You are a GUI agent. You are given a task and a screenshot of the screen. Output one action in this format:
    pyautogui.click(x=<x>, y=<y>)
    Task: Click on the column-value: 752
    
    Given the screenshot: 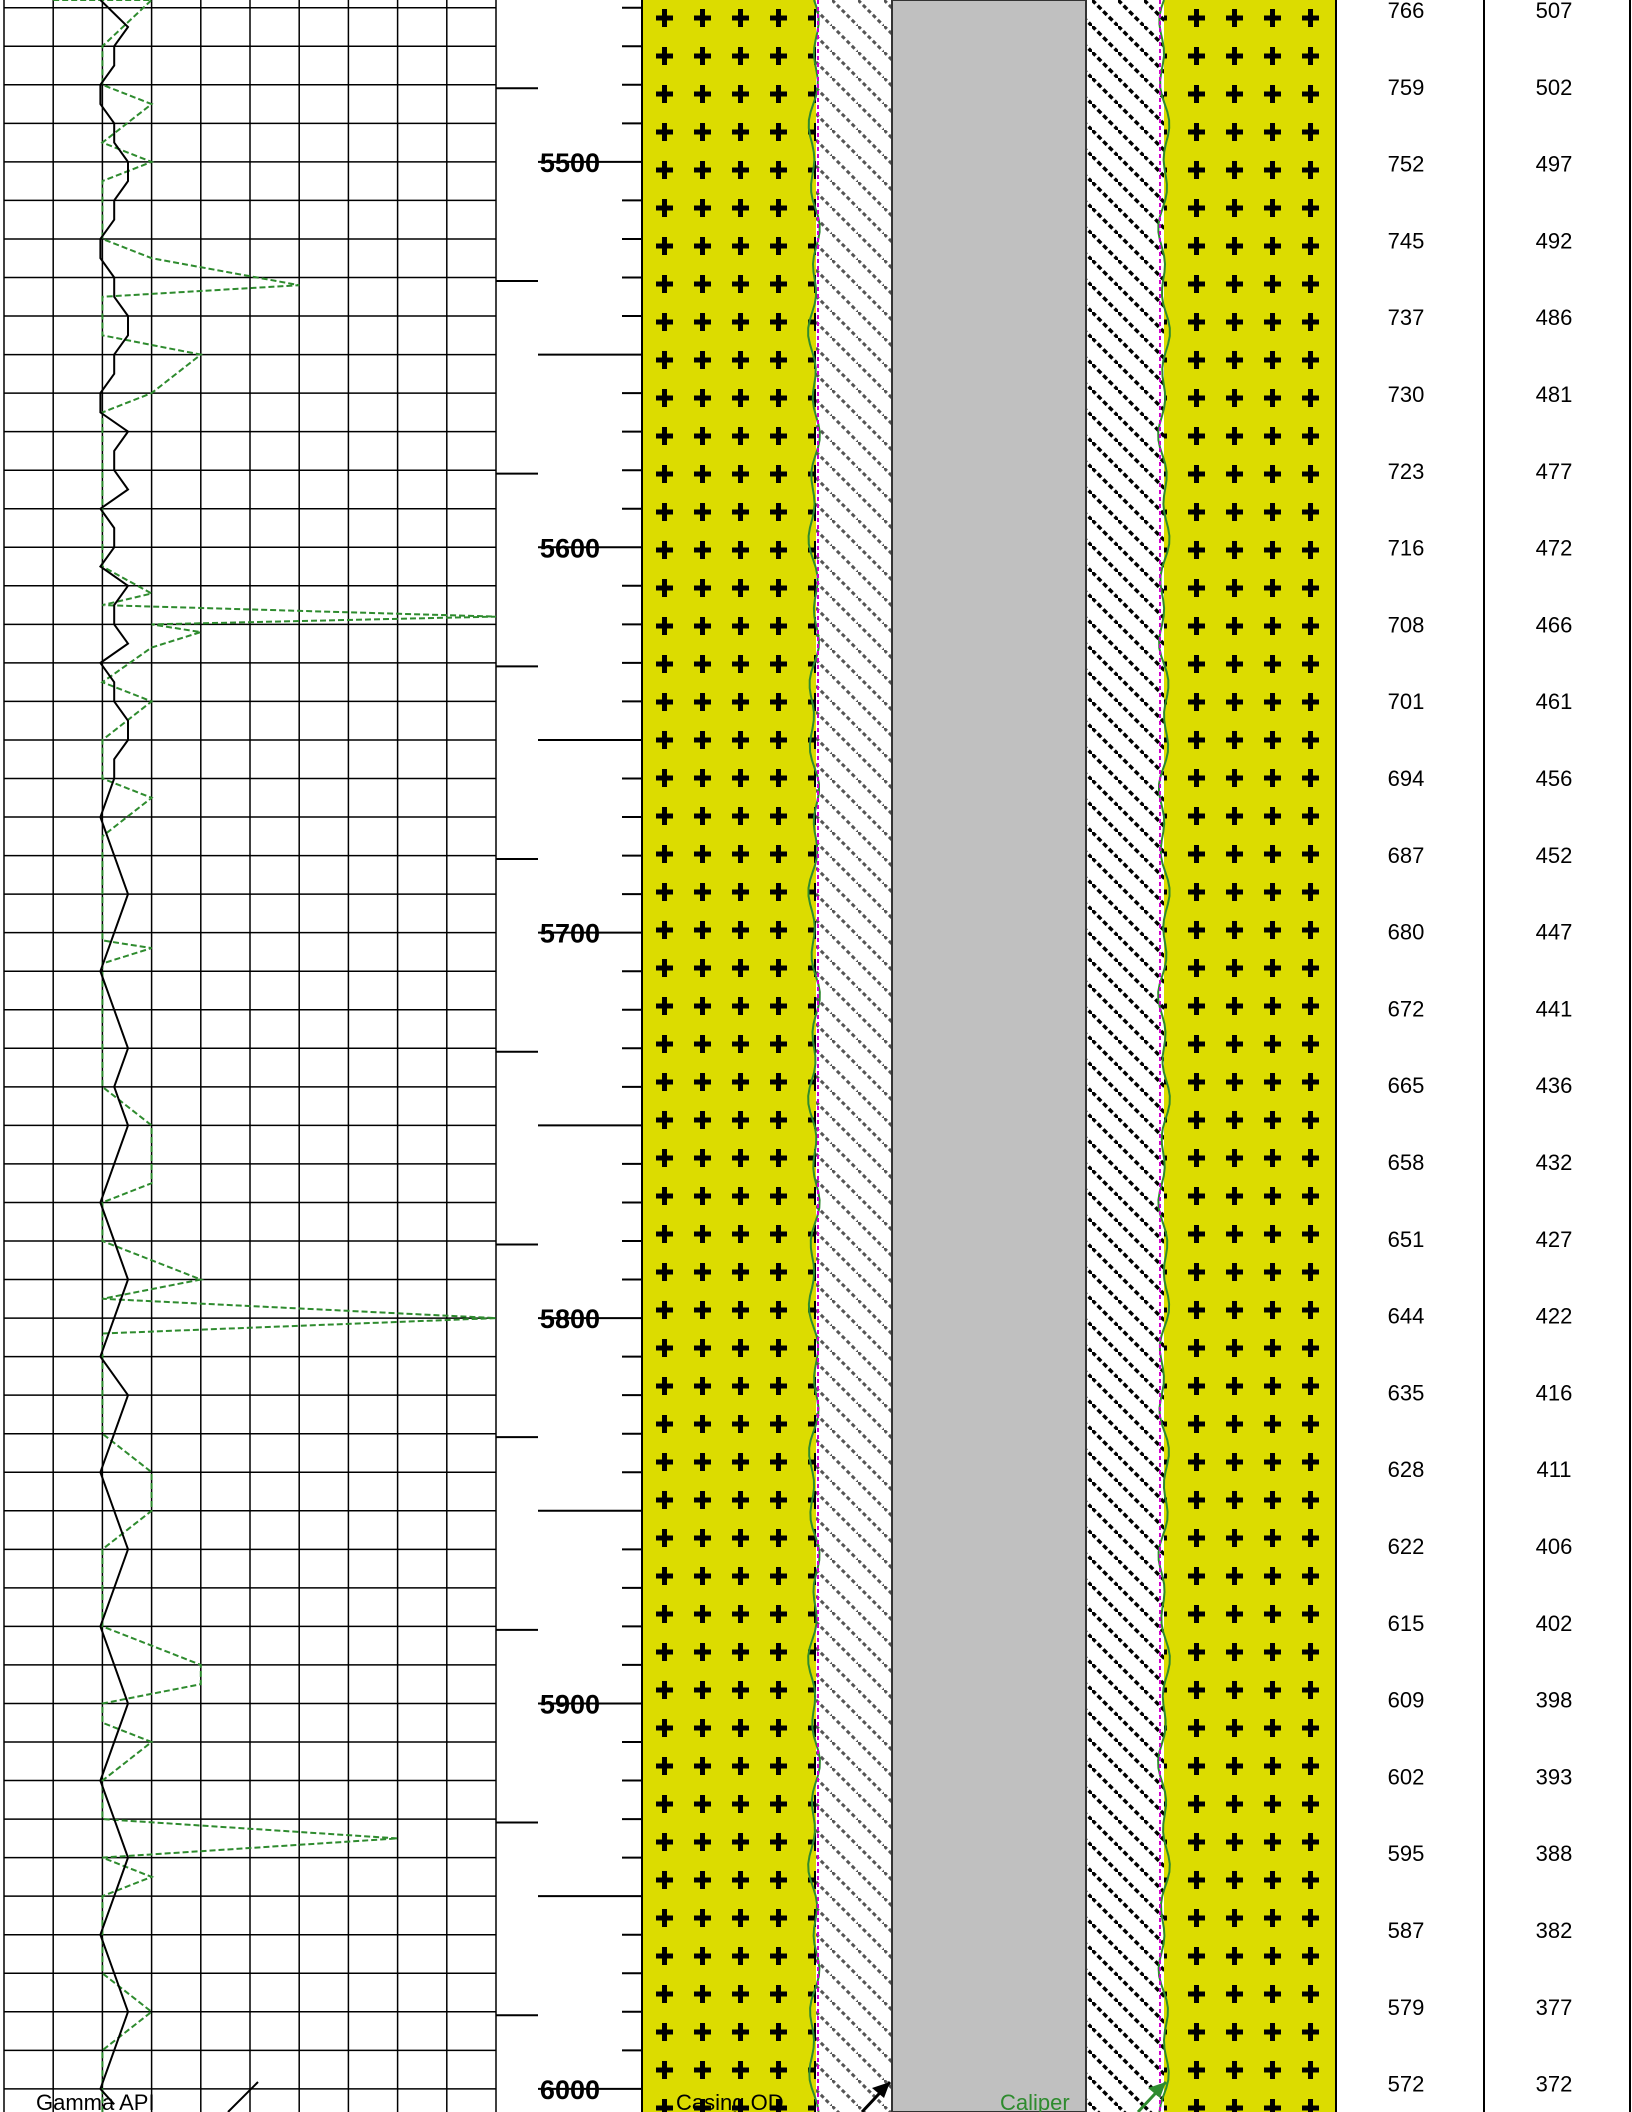 What is the action you would take?
    pyautogui.click(x=1406, y=164)
    